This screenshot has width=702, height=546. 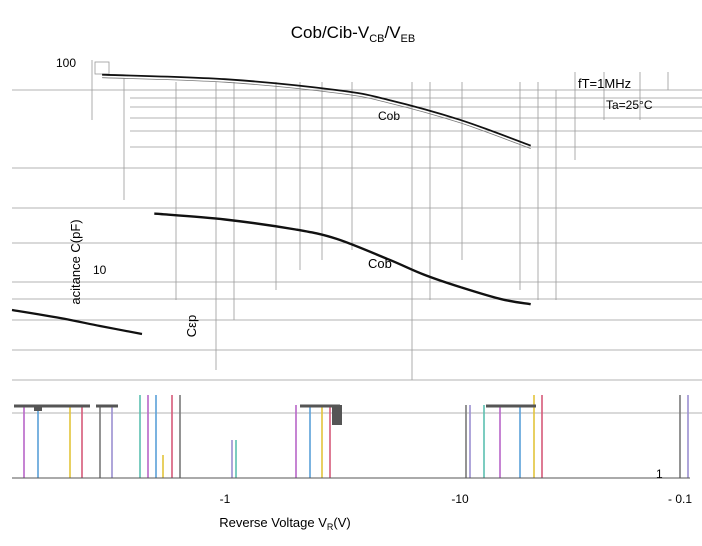 I want to click on y-tick-10: 10, so click(x=100, y=270).